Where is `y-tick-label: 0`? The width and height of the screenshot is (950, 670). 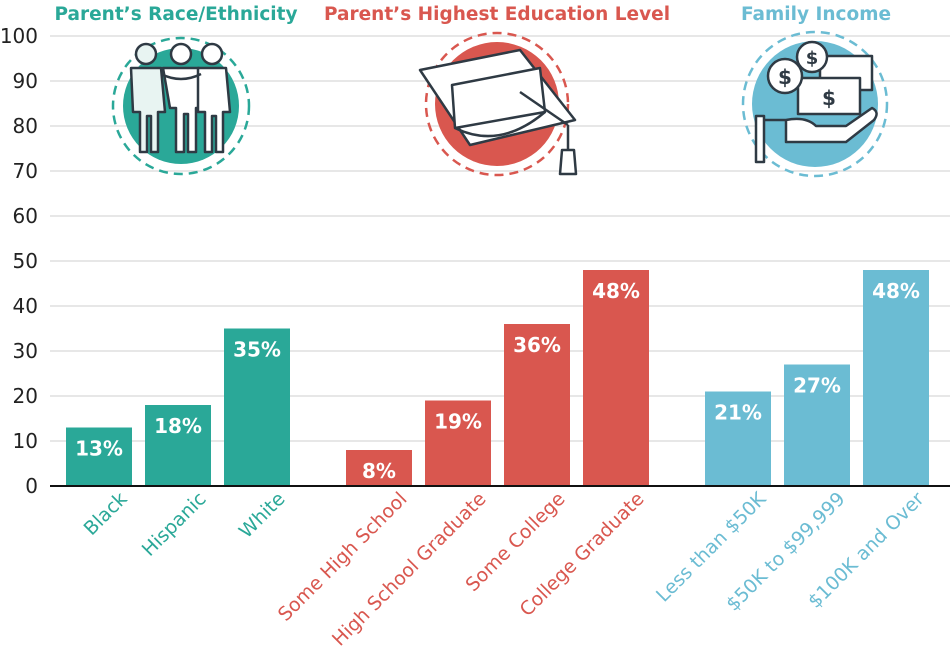 y-tick-label: 0 is located at coordinates (31, 486).